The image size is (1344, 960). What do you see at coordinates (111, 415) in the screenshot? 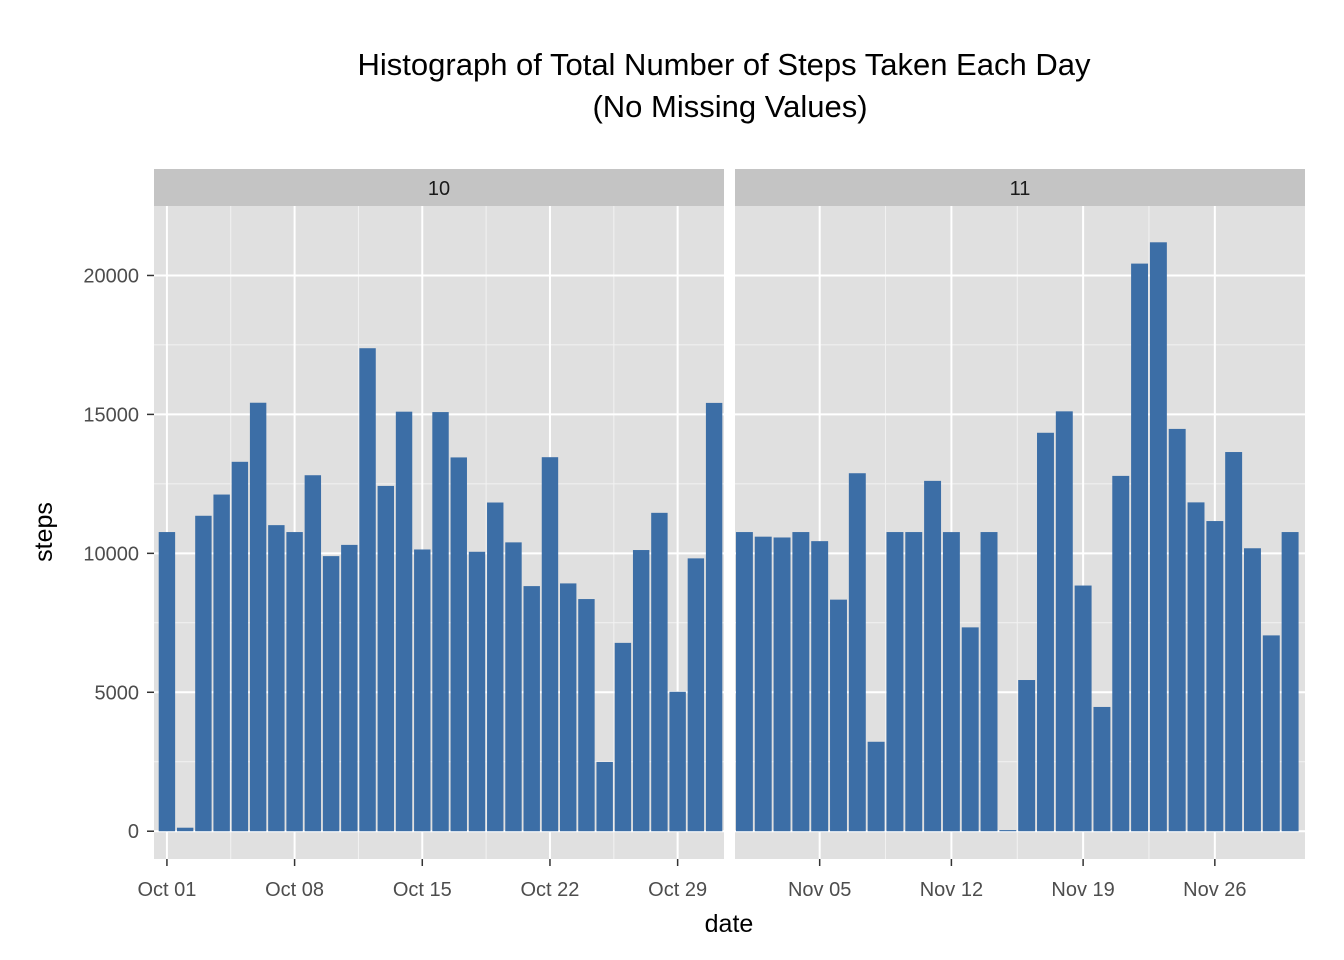
I see `y-tick-label: 15000` at bounding box center [111, 415].